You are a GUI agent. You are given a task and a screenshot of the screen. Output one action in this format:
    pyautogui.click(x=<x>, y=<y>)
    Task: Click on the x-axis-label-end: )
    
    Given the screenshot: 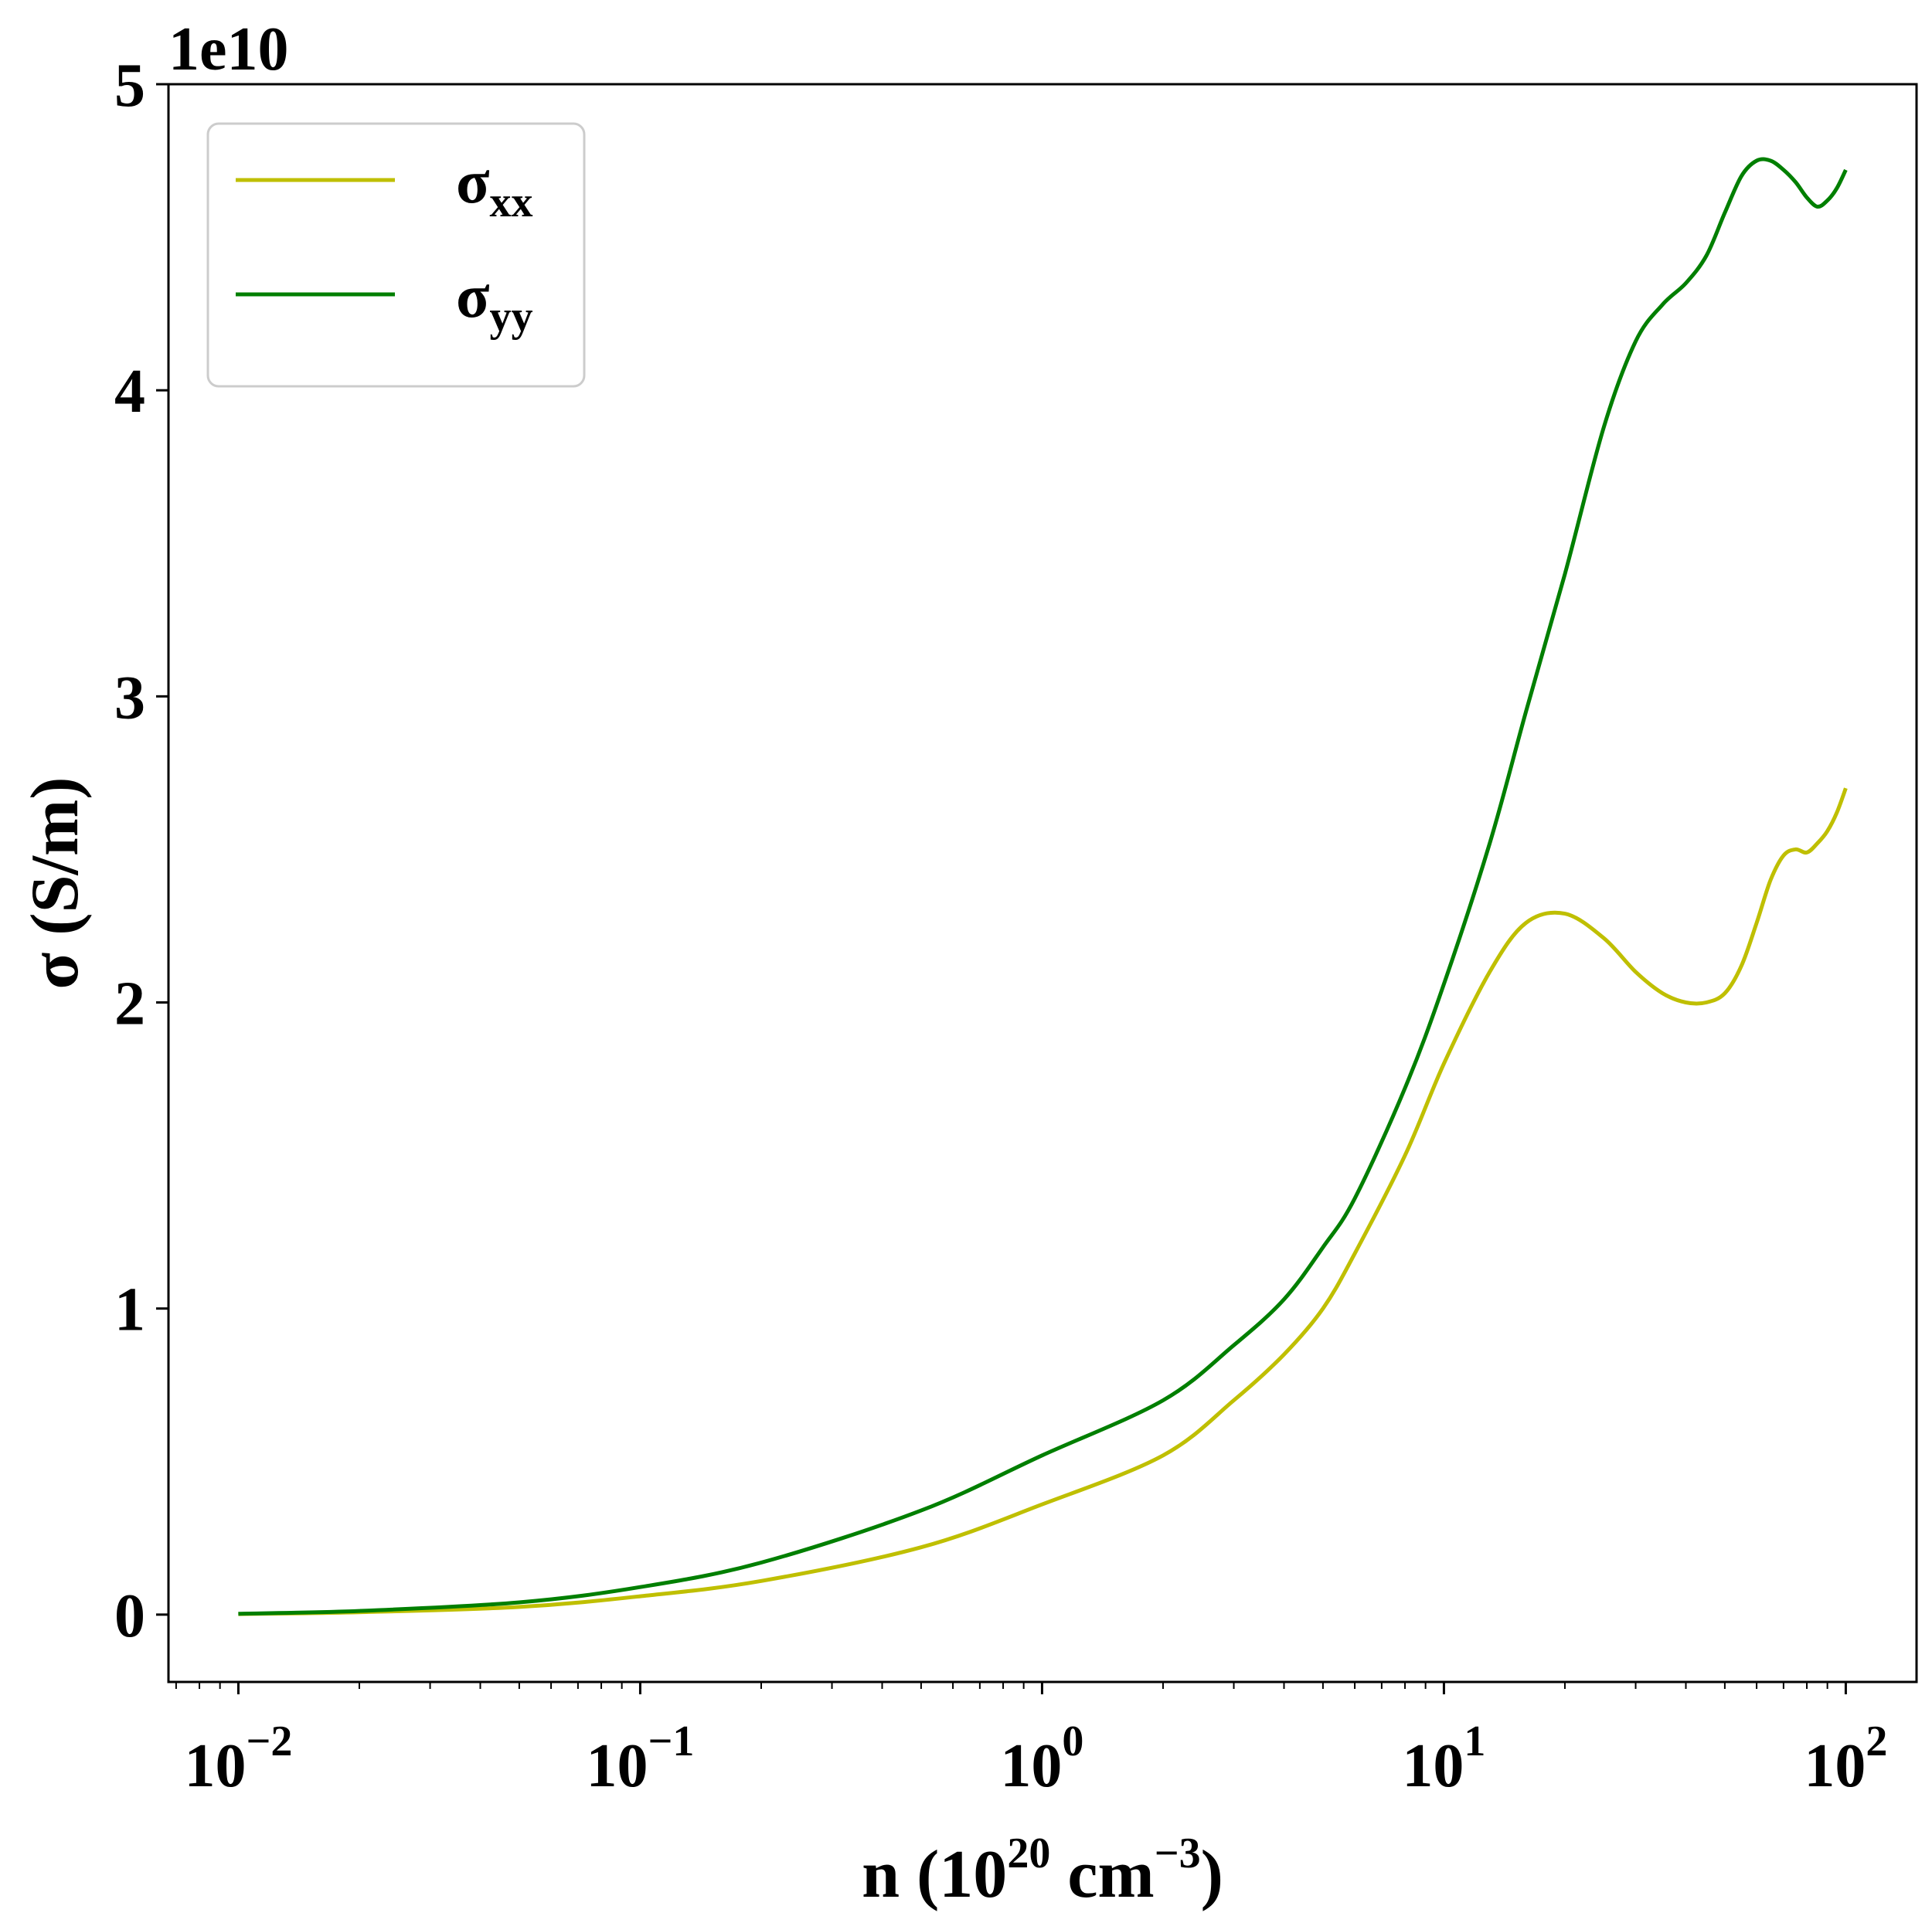 What is the action you would take?
    pyautogui.click(x=1212, y=1874)
    